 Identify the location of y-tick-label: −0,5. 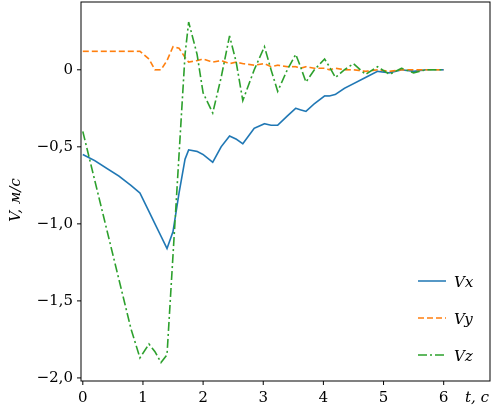
(55, 146).